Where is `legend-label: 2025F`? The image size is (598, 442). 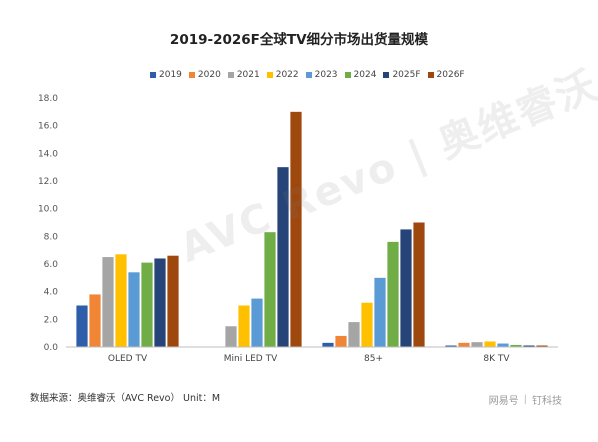 legend-label: 2025F is located at coordinates (406, 75).